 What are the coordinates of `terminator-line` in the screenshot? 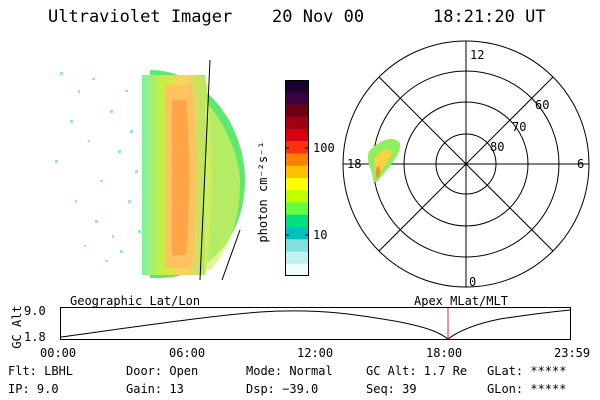 It's located at (205, 169).